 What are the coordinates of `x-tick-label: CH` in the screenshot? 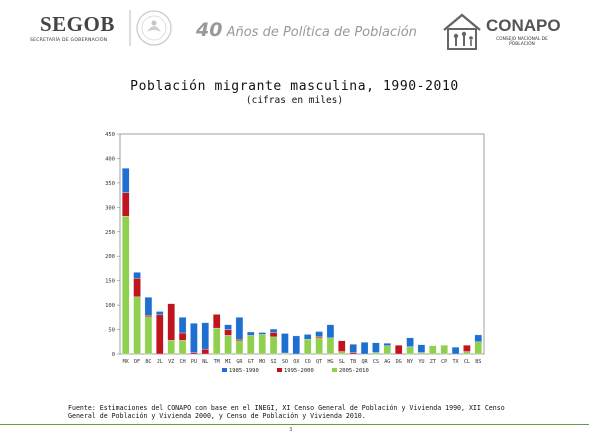 It's located at (182, 362).